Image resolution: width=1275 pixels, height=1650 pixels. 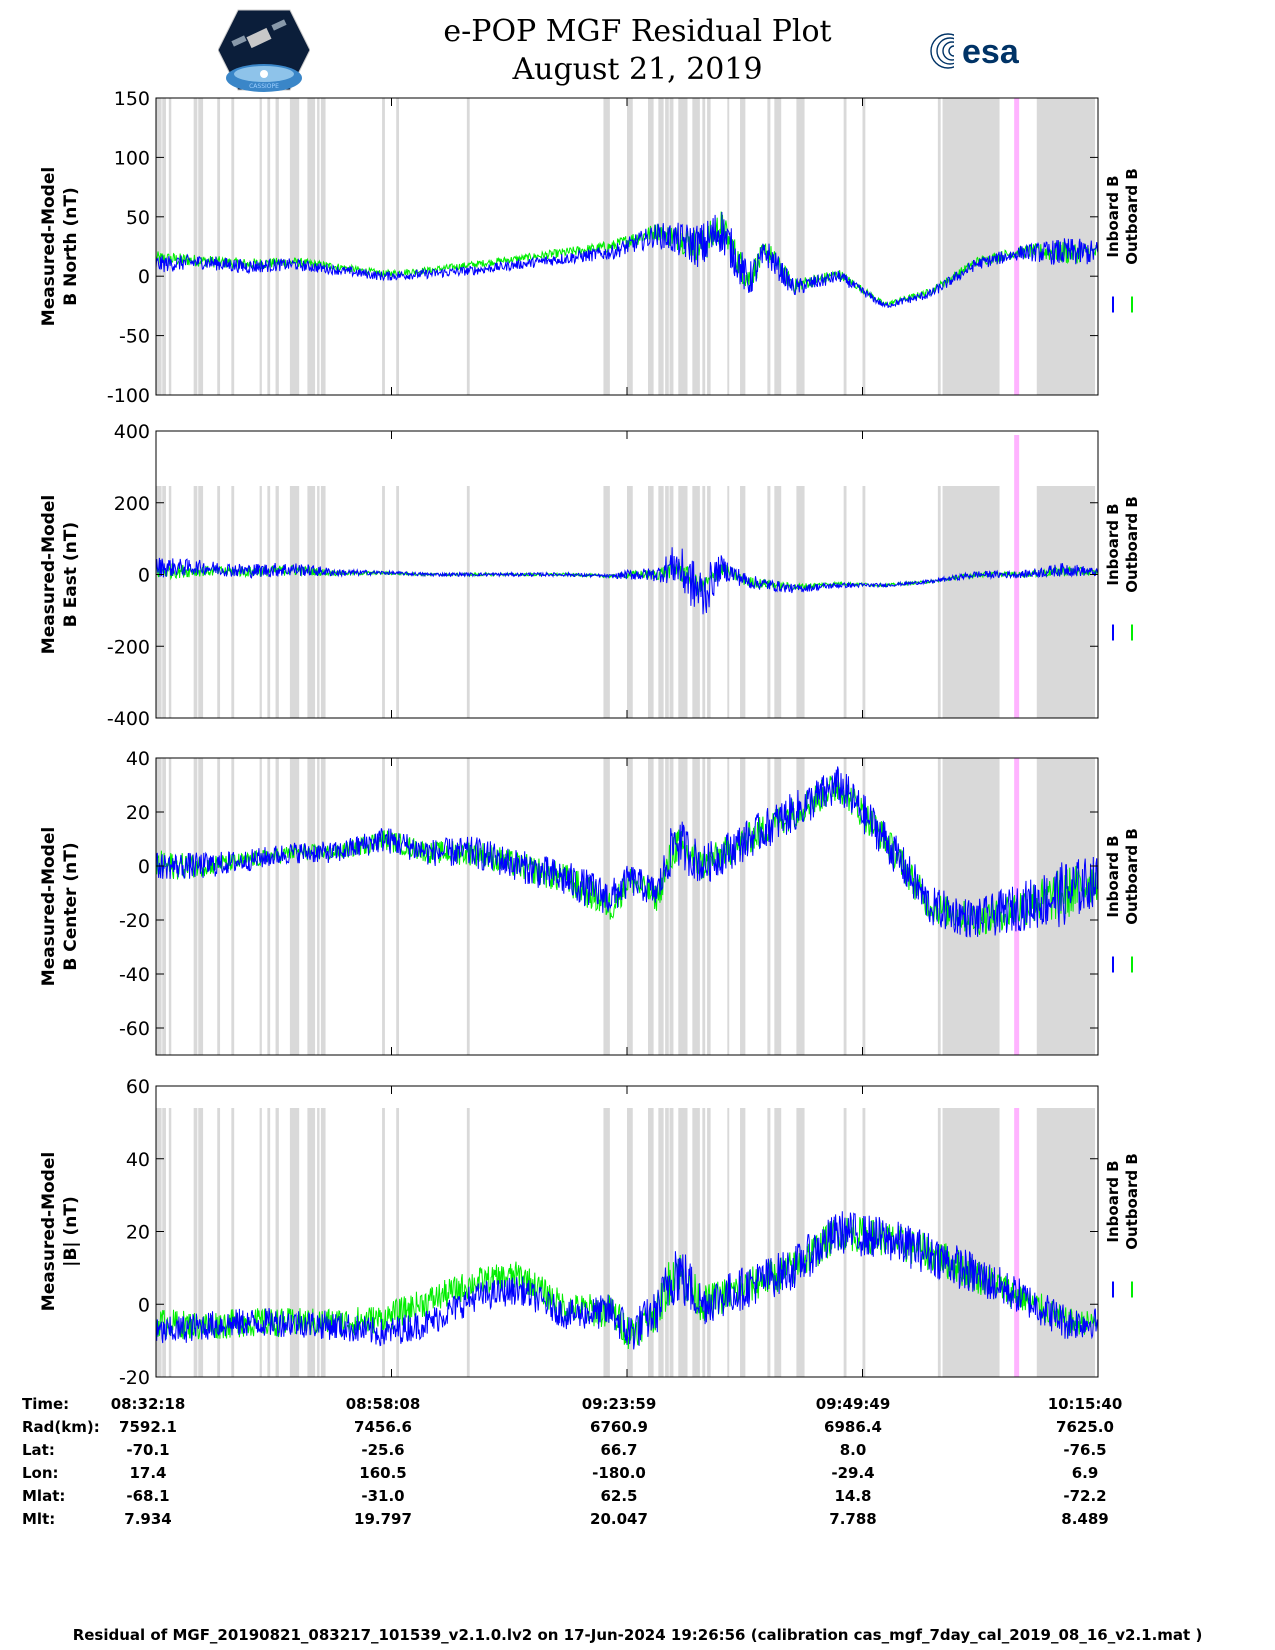 What do you see at coordinates (1085, 1496) in the screenshot?
I see `info-cell: -72.2` at bounding box center [1085, 1496].